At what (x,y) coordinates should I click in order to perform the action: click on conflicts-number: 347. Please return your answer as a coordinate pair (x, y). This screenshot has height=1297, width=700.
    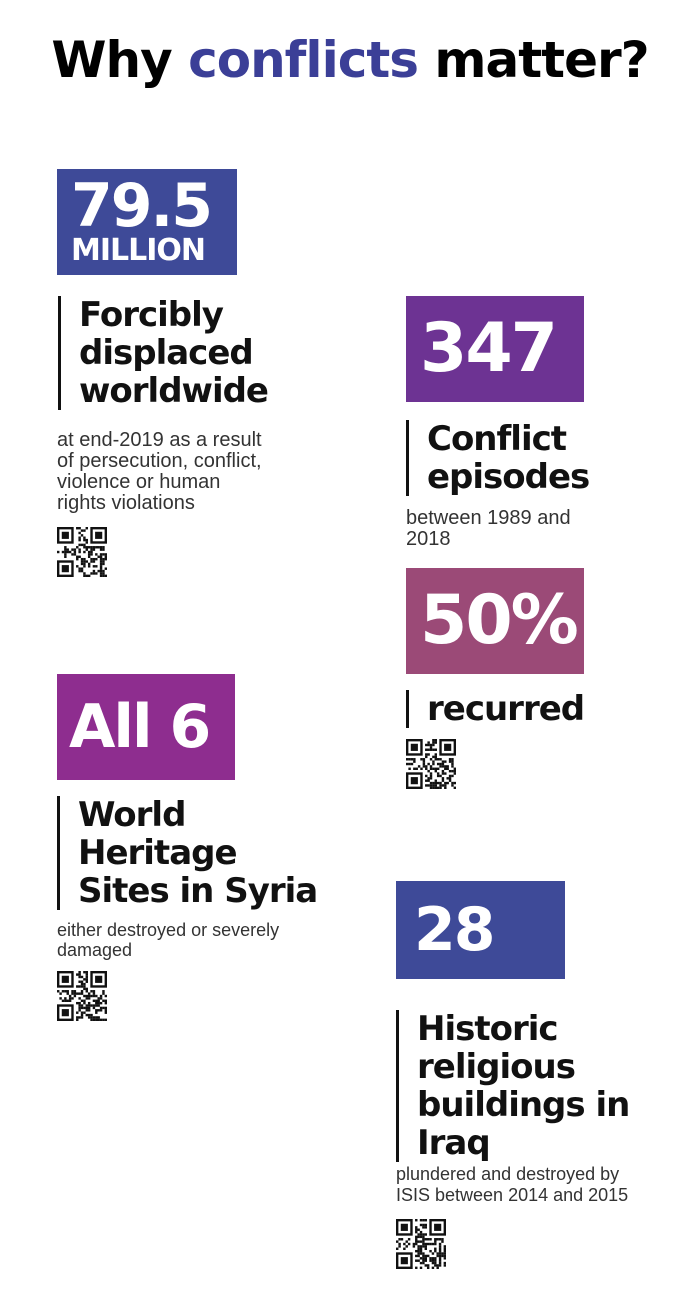
    Looking at the image, I should click on (489, 348).